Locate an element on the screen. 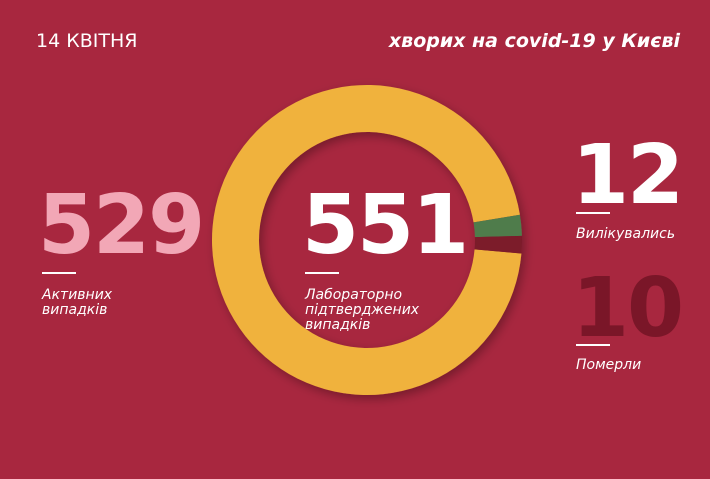 This screenshot has width=710, height=479. category-label: Вилікувались is located at coordinates (626, 234).